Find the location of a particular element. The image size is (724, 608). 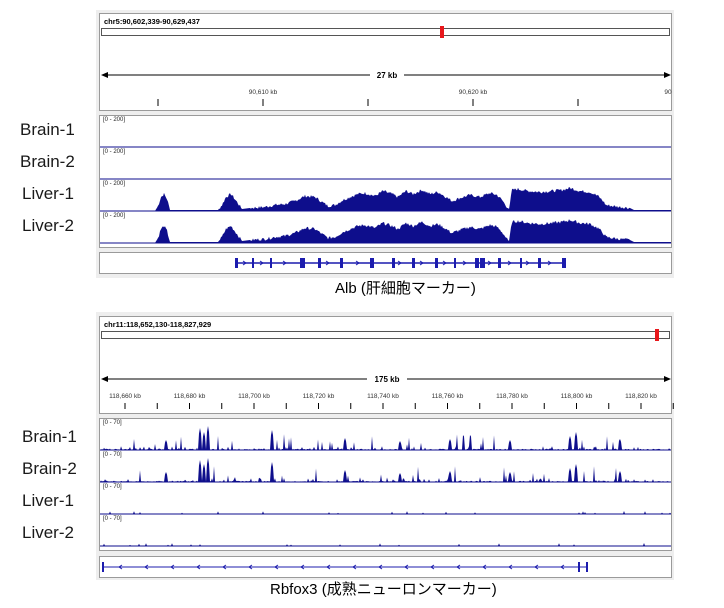

tick-label: 118,820 kb is located at coordinates (641, 396).